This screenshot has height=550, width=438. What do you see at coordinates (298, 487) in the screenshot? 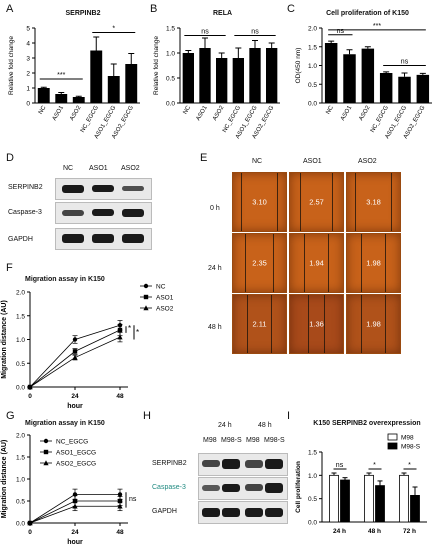
I see `y-axis-label: Cell proliferation` at bounding box center [298, 487].